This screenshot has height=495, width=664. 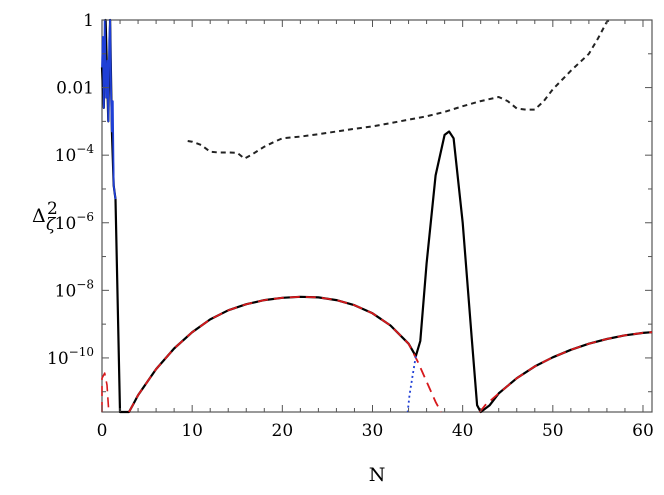 I want to click on y-tick-label: 1, so click(x=88, y=21).